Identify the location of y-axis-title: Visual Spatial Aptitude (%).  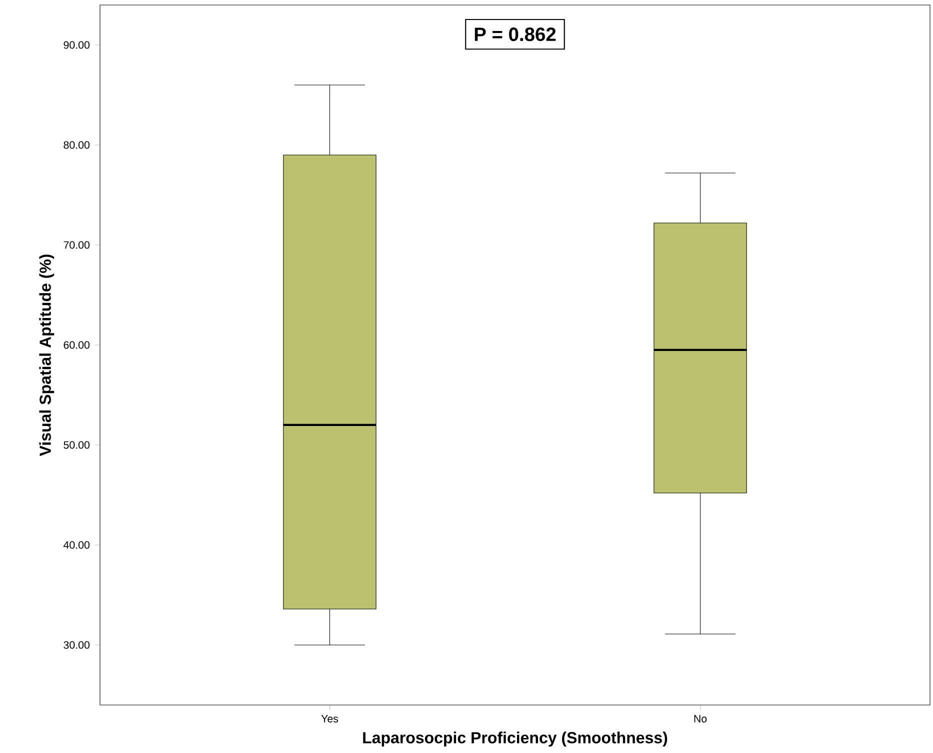
(46, 355).